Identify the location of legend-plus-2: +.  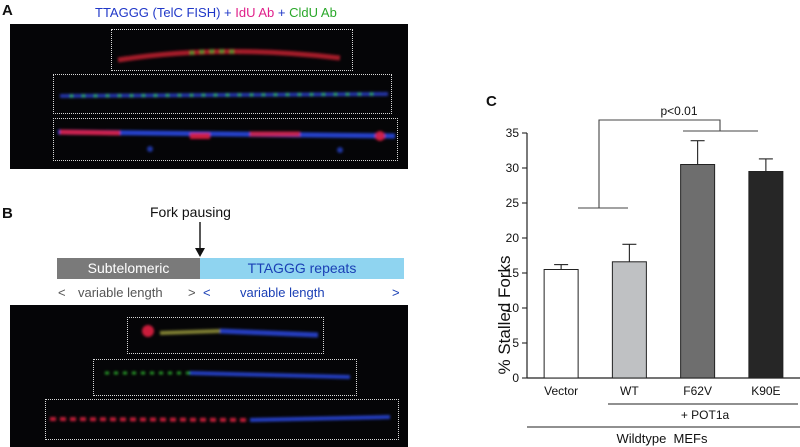
(282, 12).